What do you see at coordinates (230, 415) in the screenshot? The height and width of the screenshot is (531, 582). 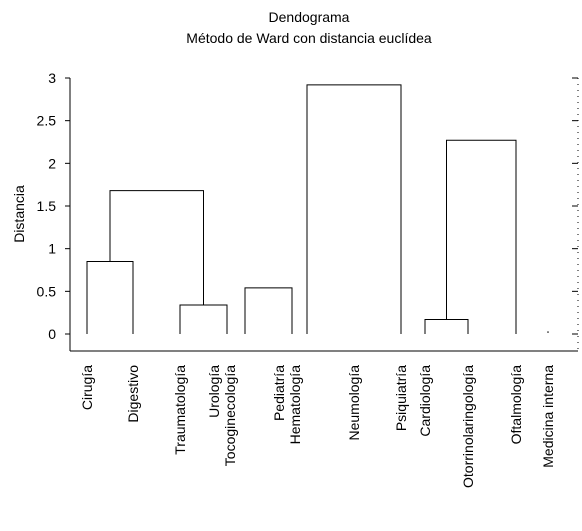 I see `leaf-label: Tocoginecología` at bounding box center [230, 415].